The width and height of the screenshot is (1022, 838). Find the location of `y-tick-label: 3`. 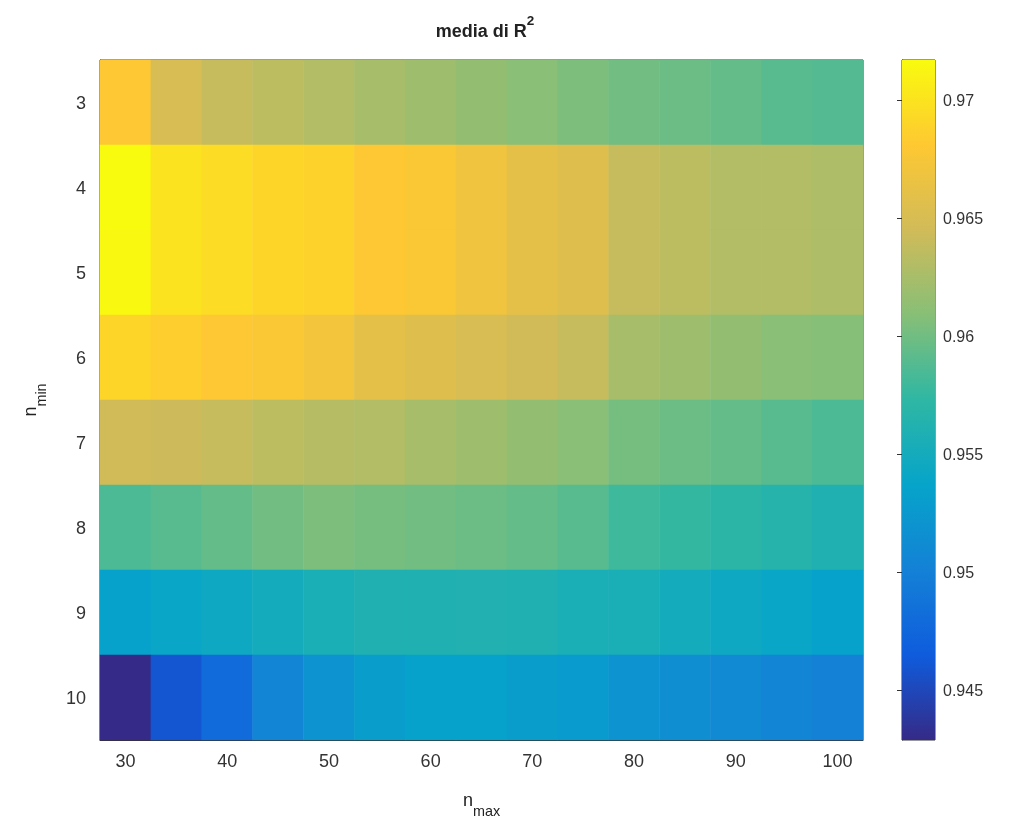

y-tick-label: 3 is located at coordinates (80, 102).